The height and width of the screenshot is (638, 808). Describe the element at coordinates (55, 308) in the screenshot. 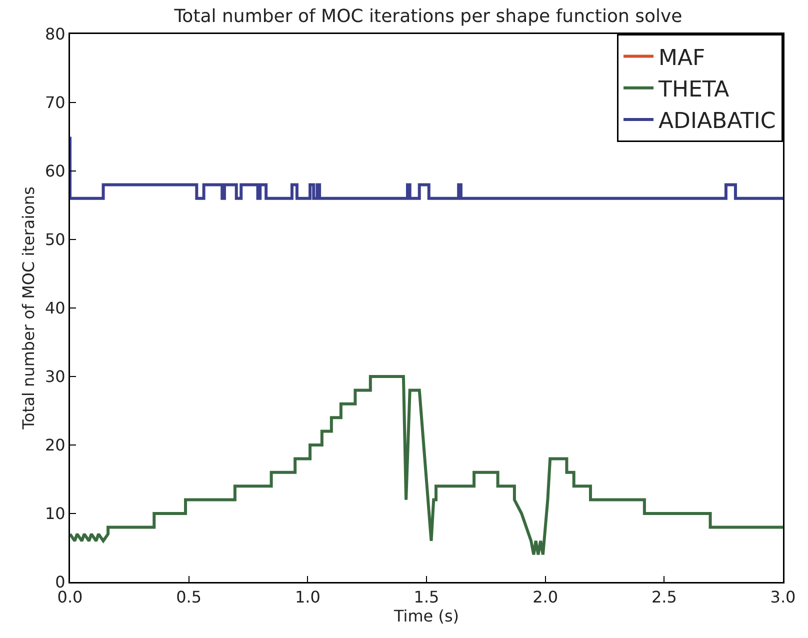

I see `y-tick-label: 40` at that location.